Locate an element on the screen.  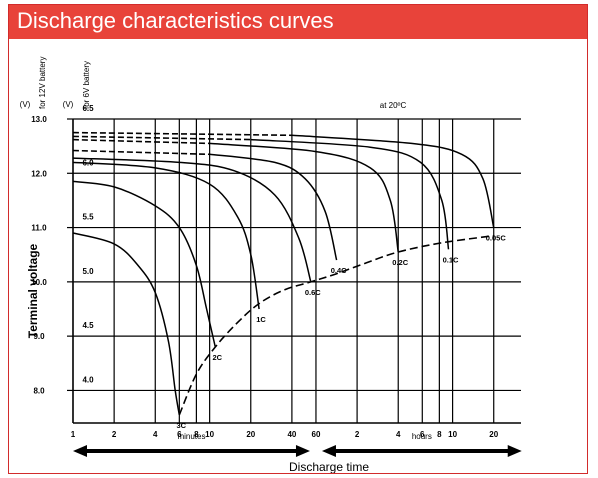
title-banner: Discharge characteristics curves is located at coordinates (298, 22).